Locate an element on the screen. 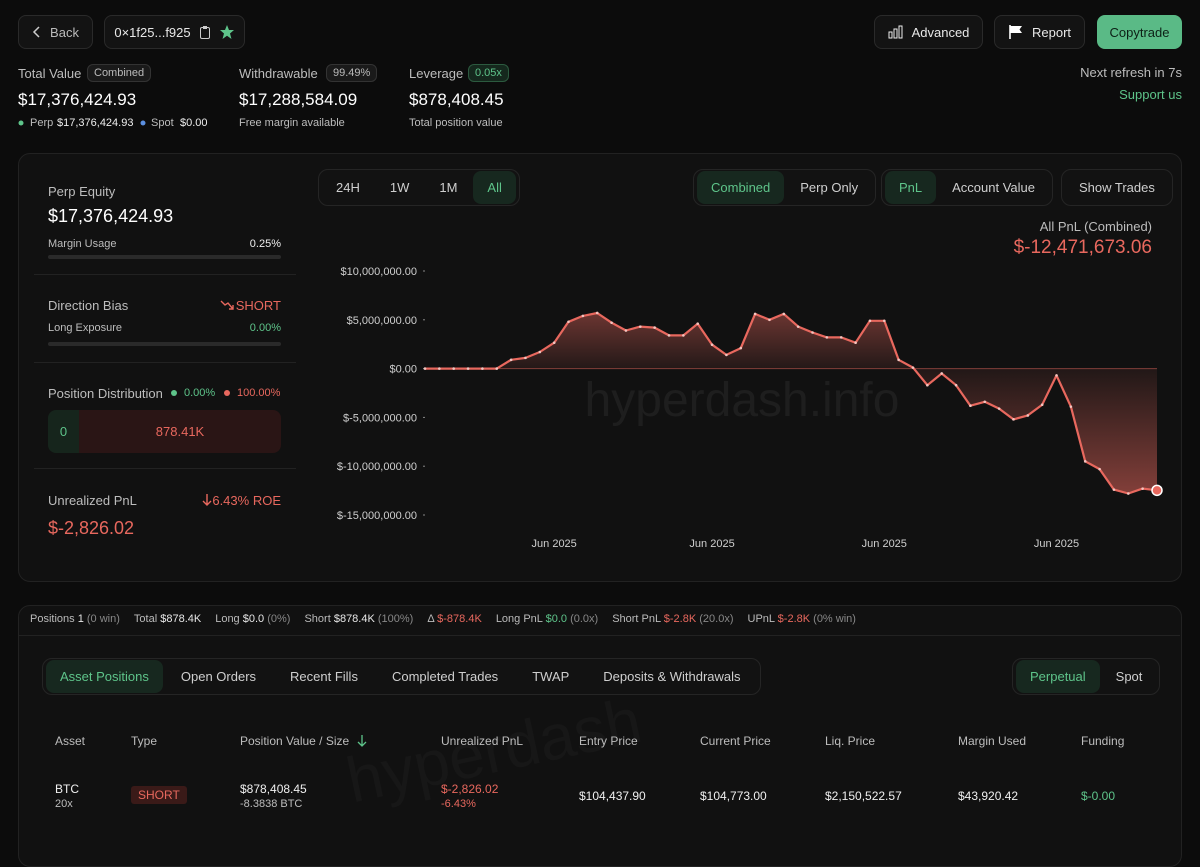 The height and width of the screenshot is (867, 1200). short-share: 100.00% is located at coordinates (259, 393).